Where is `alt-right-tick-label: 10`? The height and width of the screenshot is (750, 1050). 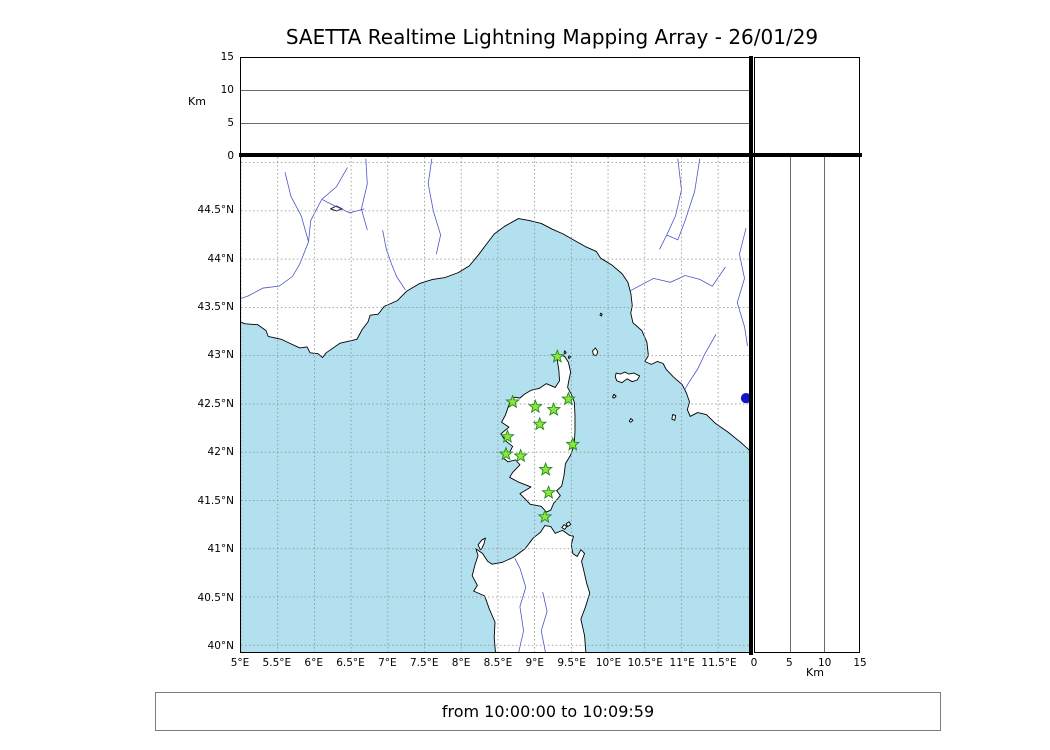 alt-right-tick-label: 10 is located at coordinates (824, 663).